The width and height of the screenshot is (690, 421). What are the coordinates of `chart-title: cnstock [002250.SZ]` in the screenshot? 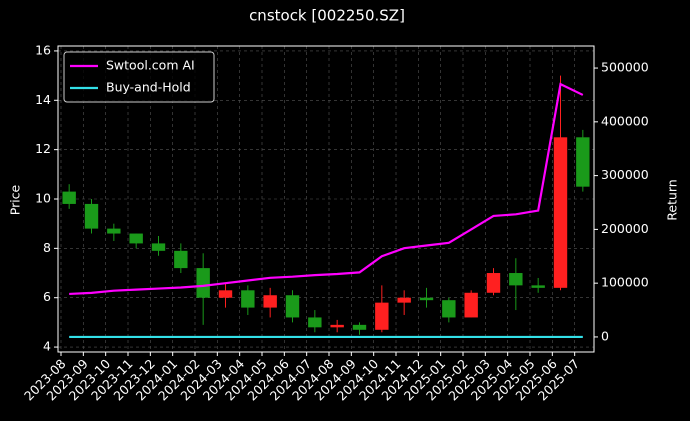 It's located at (327, 16).